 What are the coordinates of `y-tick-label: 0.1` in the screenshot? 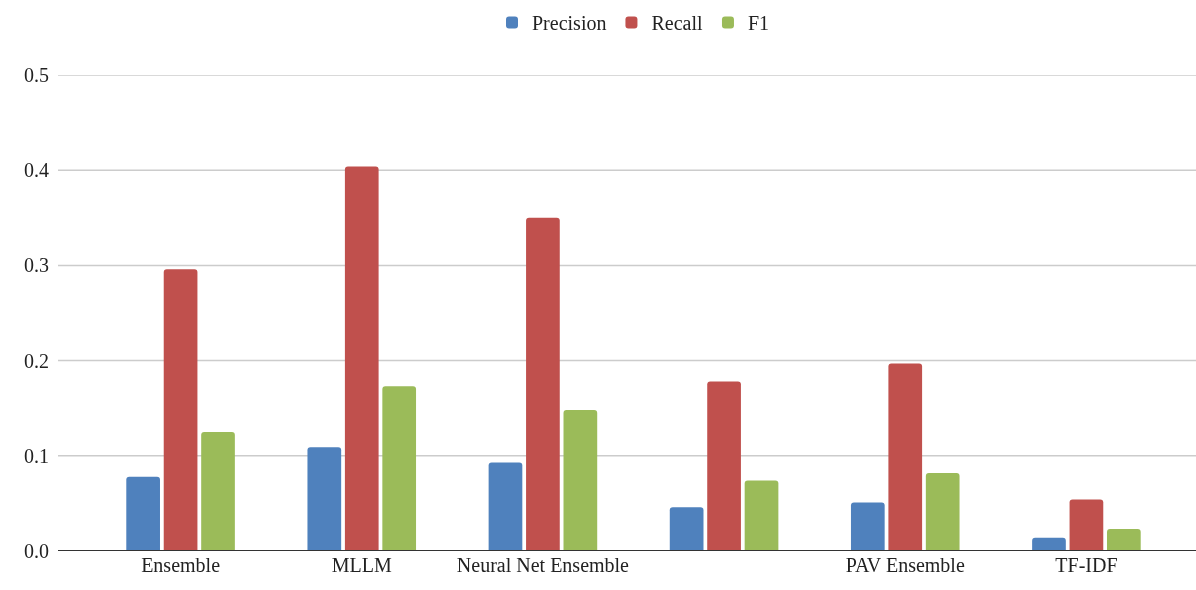 It's located at (36, 455).